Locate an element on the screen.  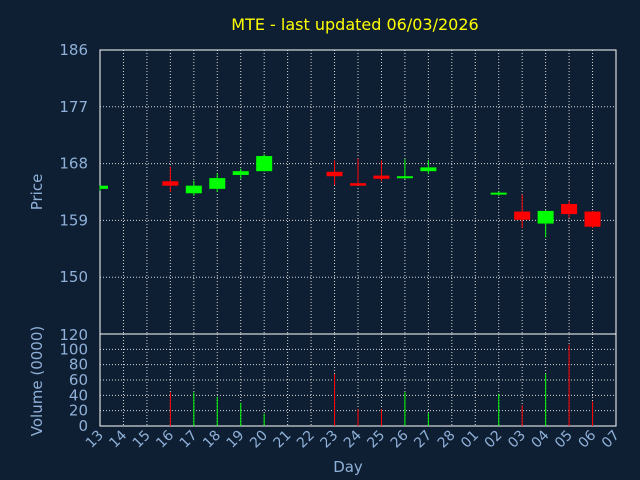
x-tick-label: 07 is located at coordinates (611, 440).